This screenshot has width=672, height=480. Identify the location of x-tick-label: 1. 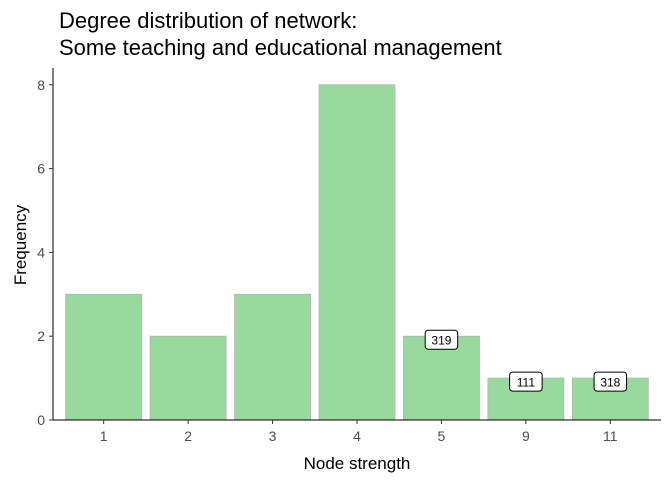
(104, 436).